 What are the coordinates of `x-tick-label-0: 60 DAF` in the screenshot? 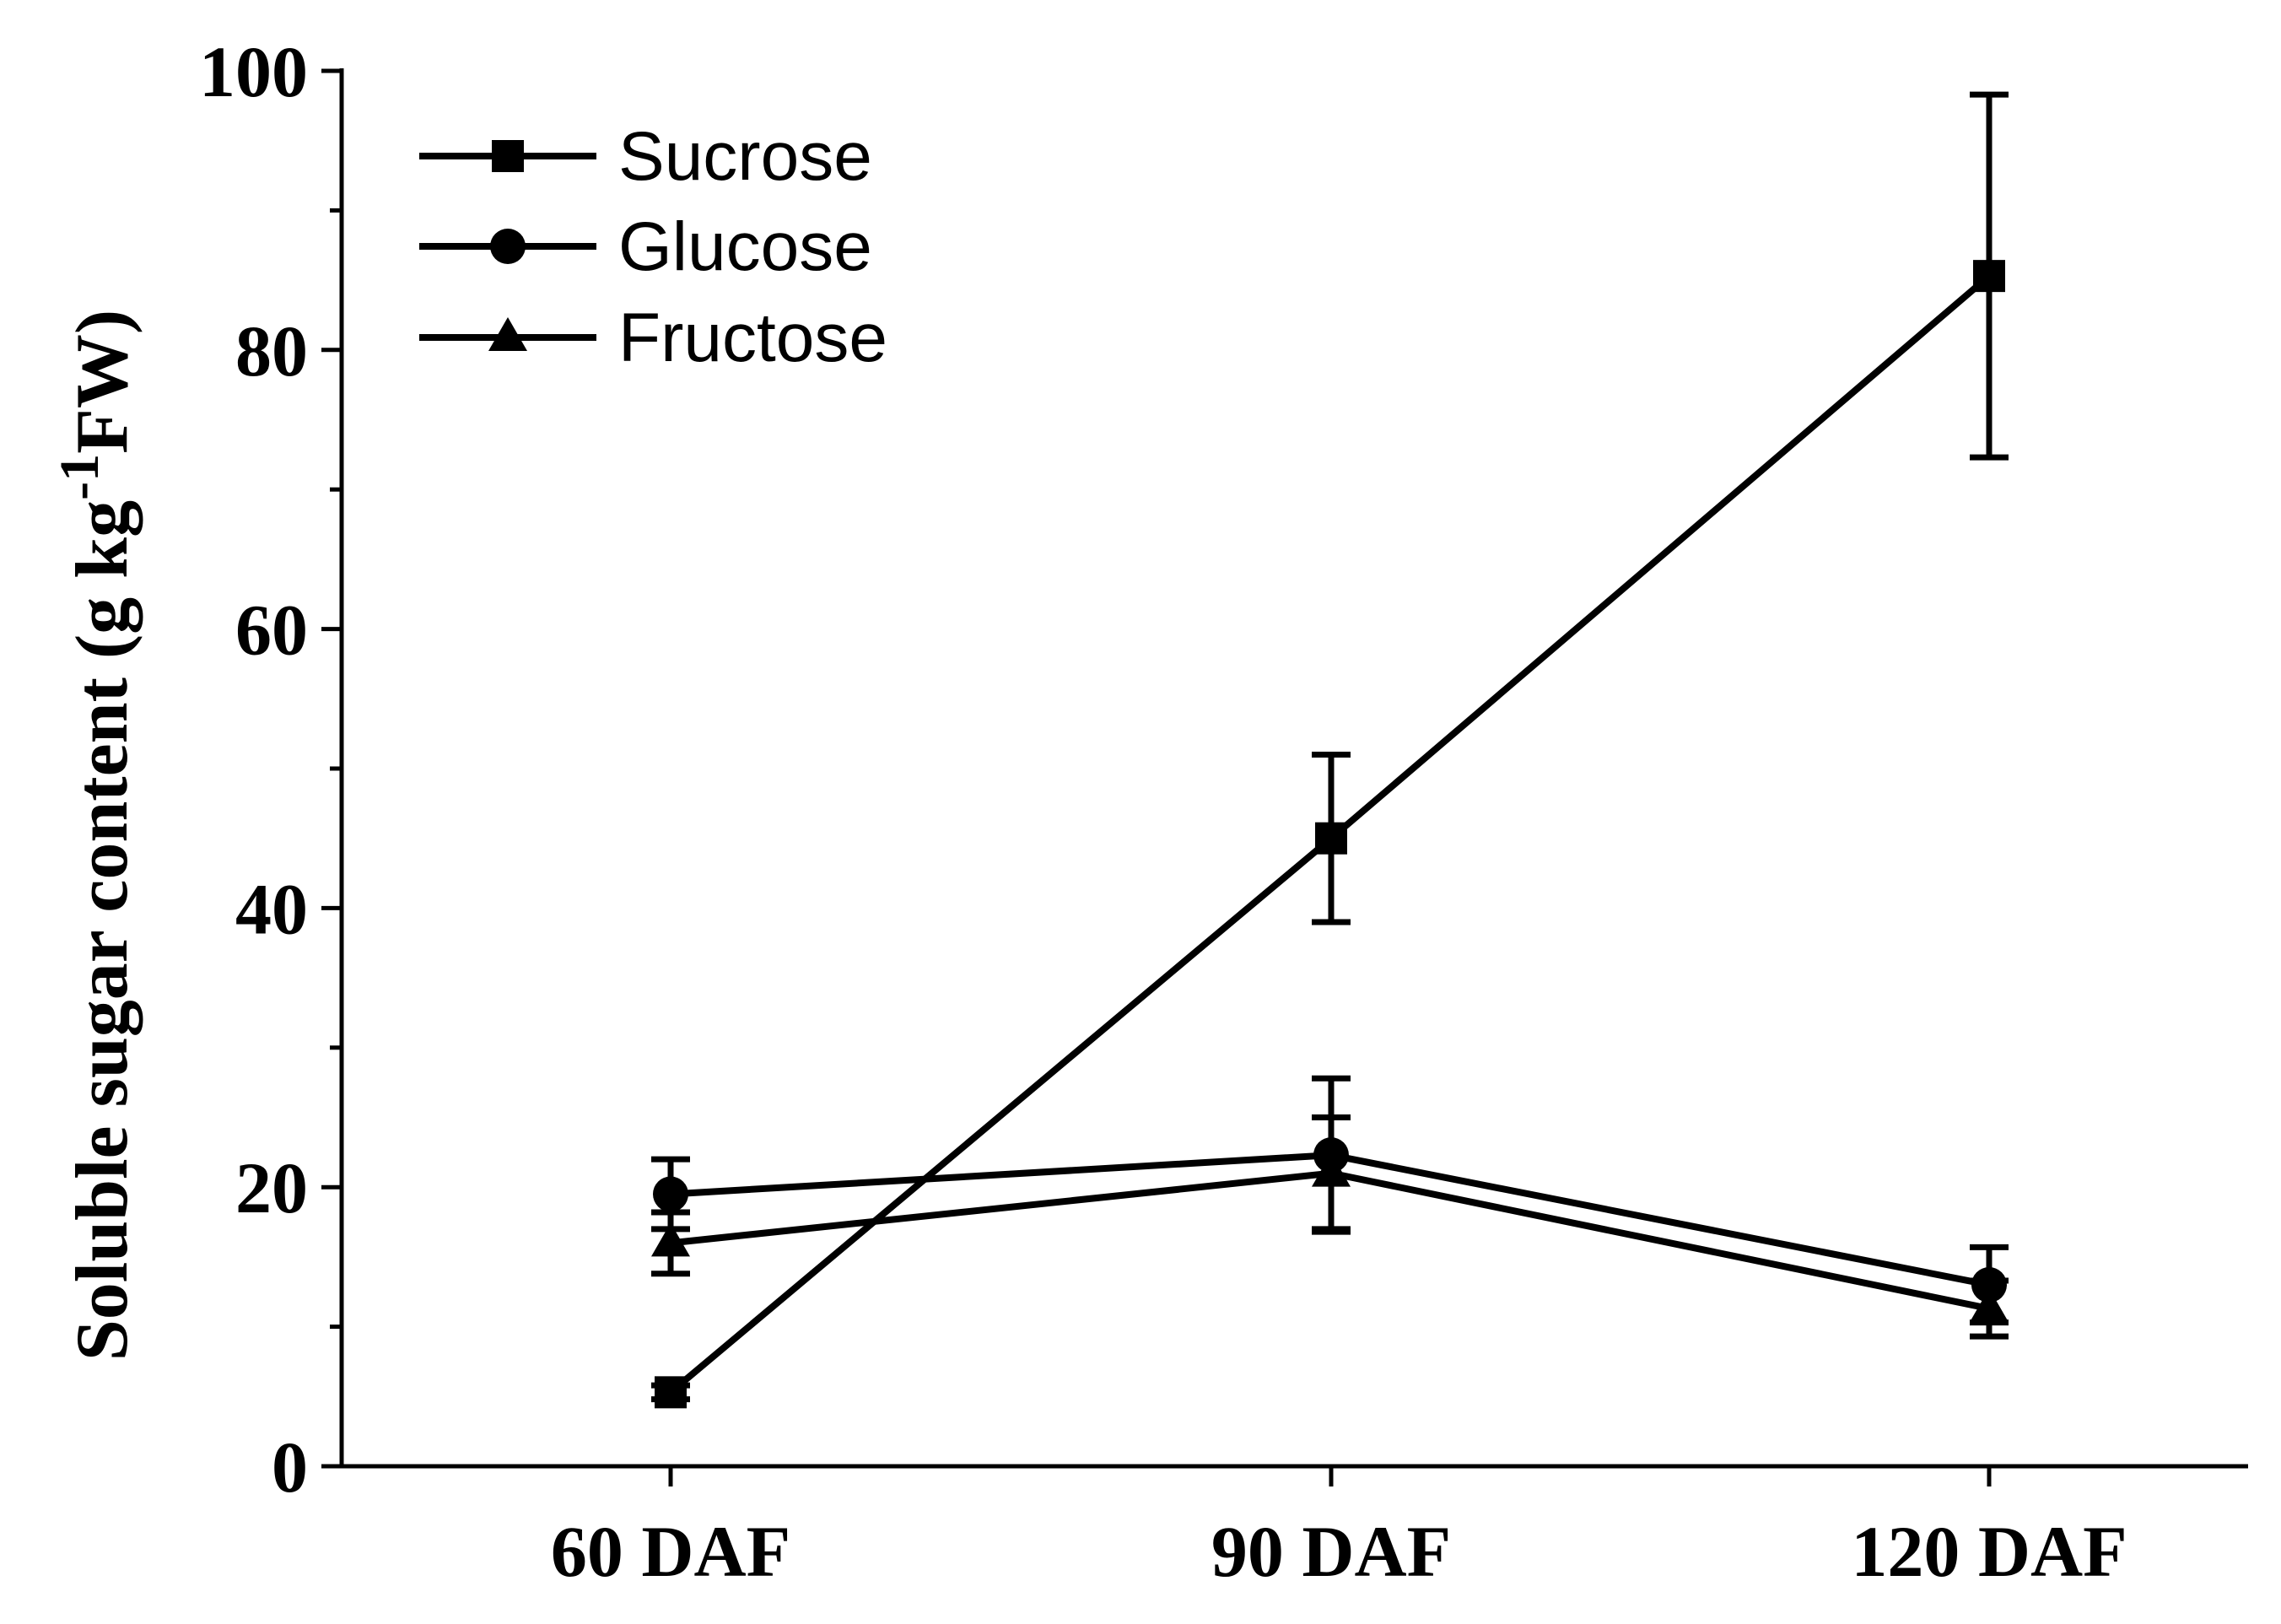 It's located at (670, 1551).